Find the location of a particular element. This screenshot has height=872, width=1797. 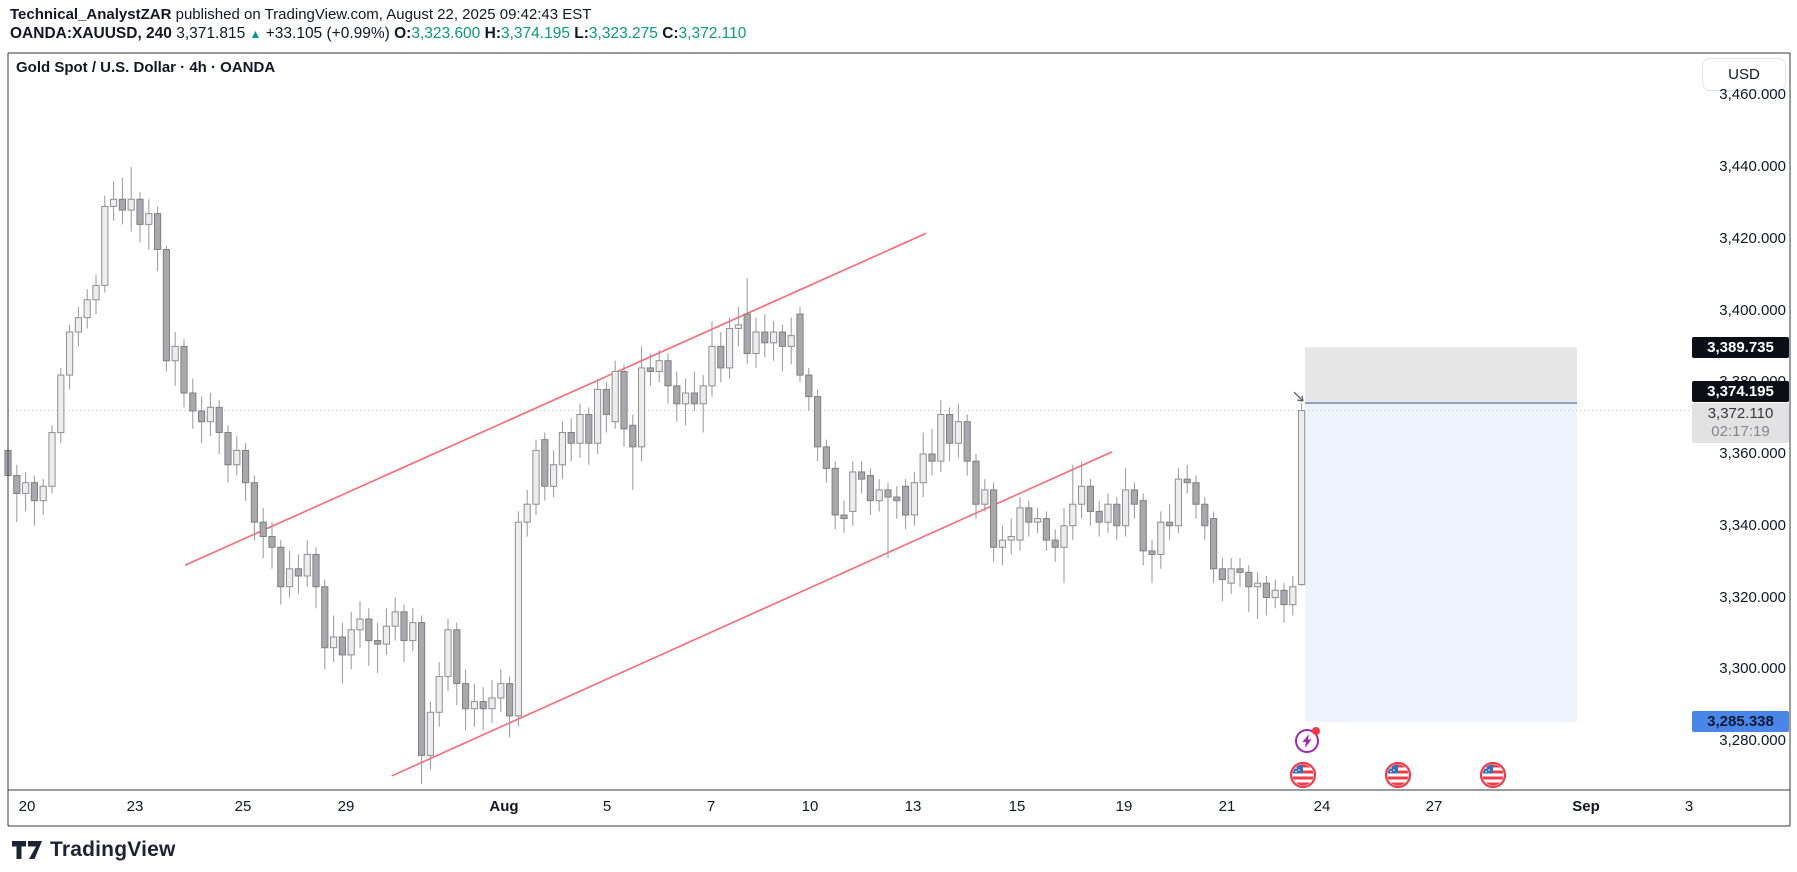

price-tick-label: 3,460.000 is located at coordinates (1752, 95).